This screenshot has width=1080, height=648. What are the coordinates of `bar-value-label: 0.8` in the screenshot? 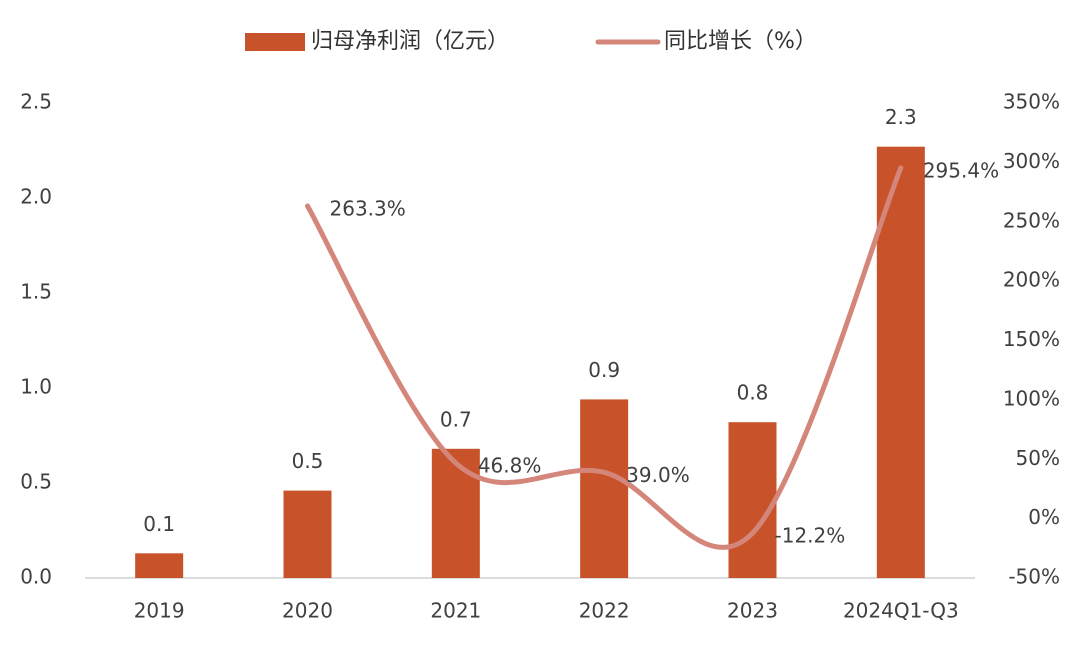 It's located at (753, 393).